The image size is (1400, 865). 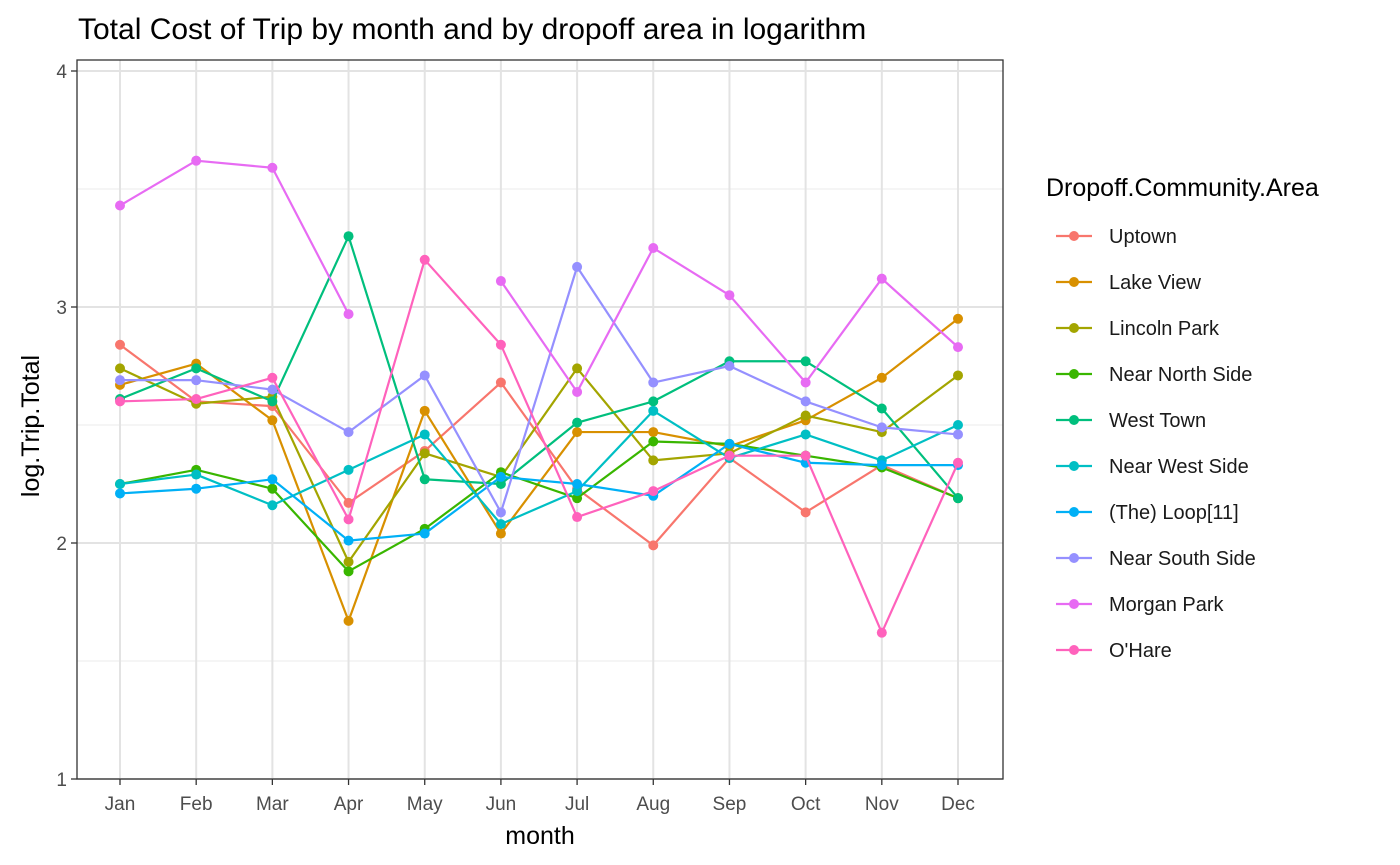 I want to click on legend-label: Near West Side, so click(x=1179, y=467).